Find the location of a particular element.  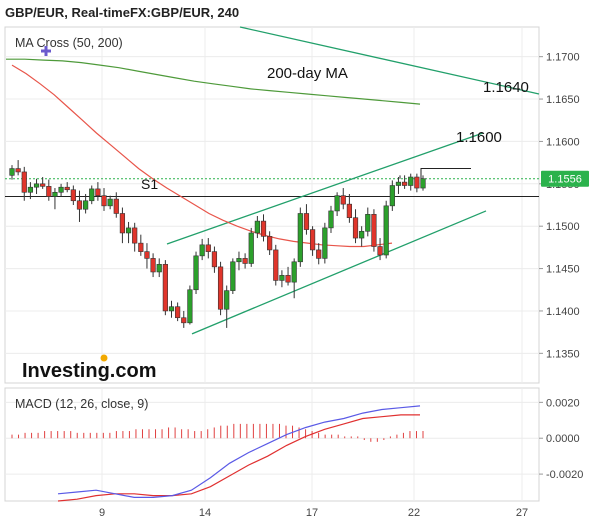

logo-dot-icon is located at coordinates (104, 358).